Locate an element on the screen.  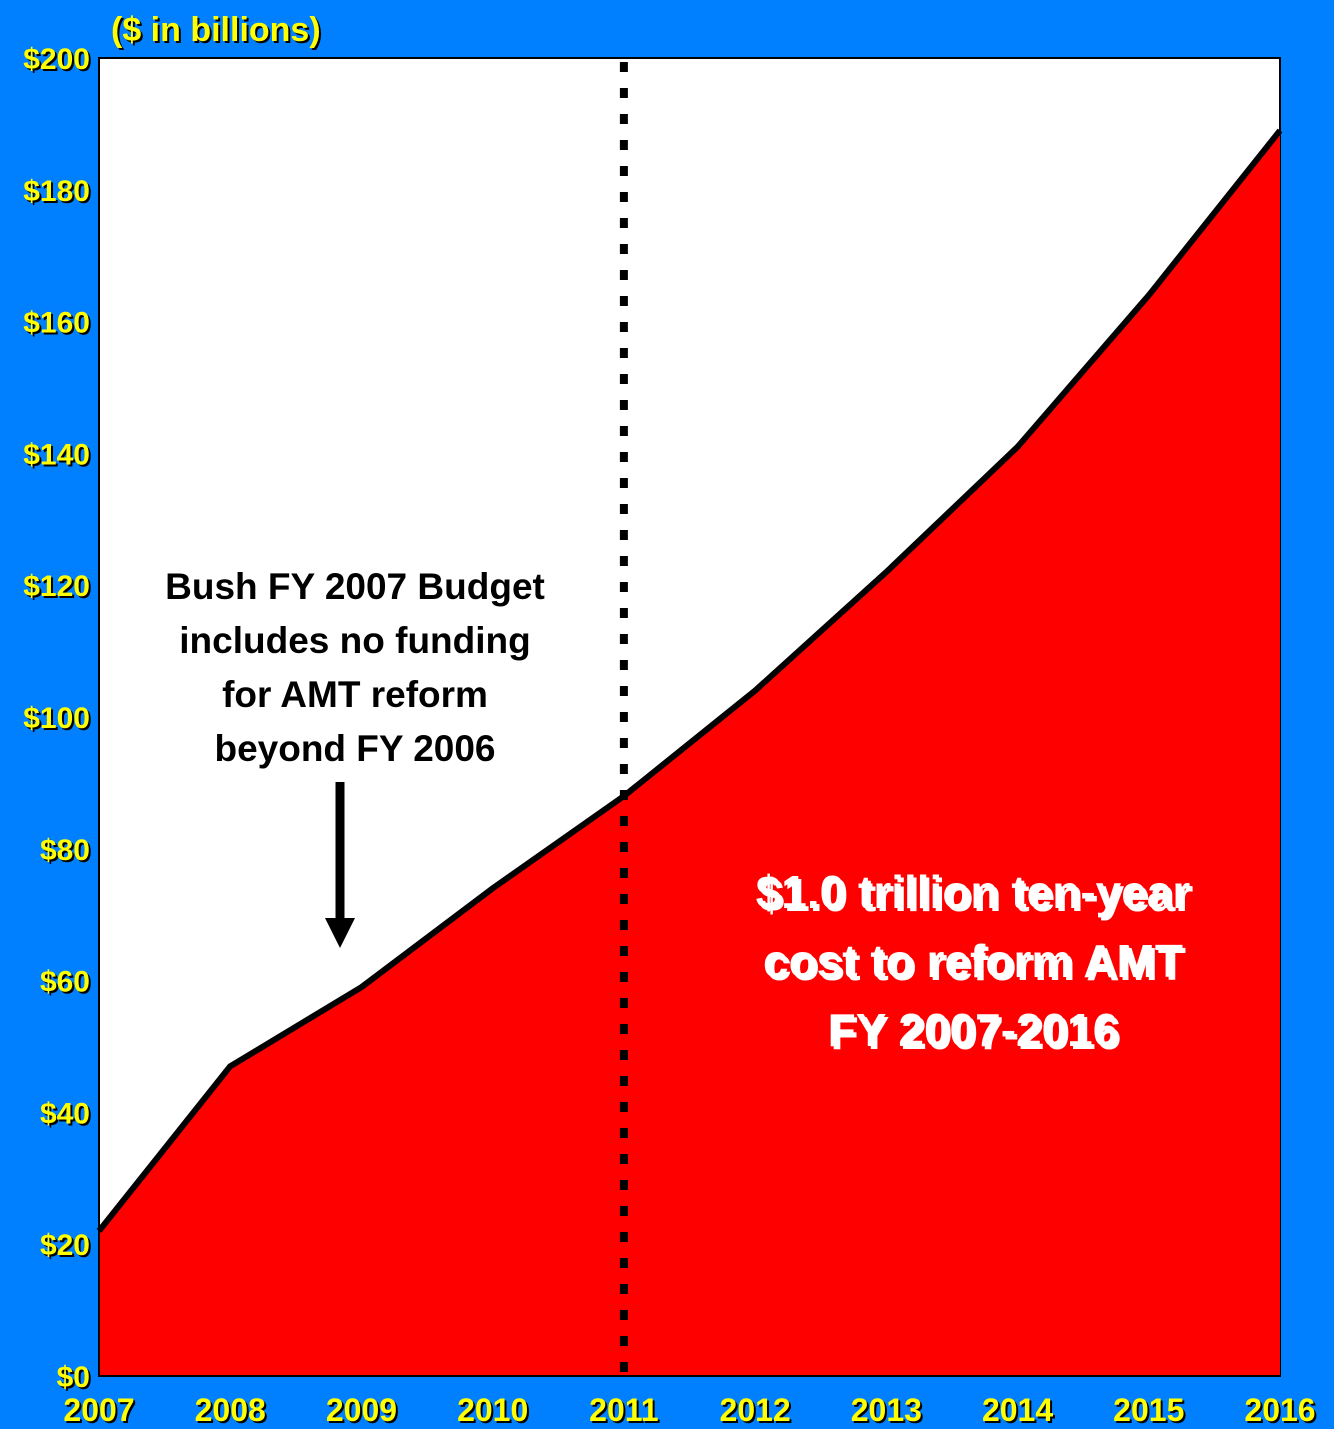
y-tick-label-shadow: $200 is located at coordinates (58, 61).